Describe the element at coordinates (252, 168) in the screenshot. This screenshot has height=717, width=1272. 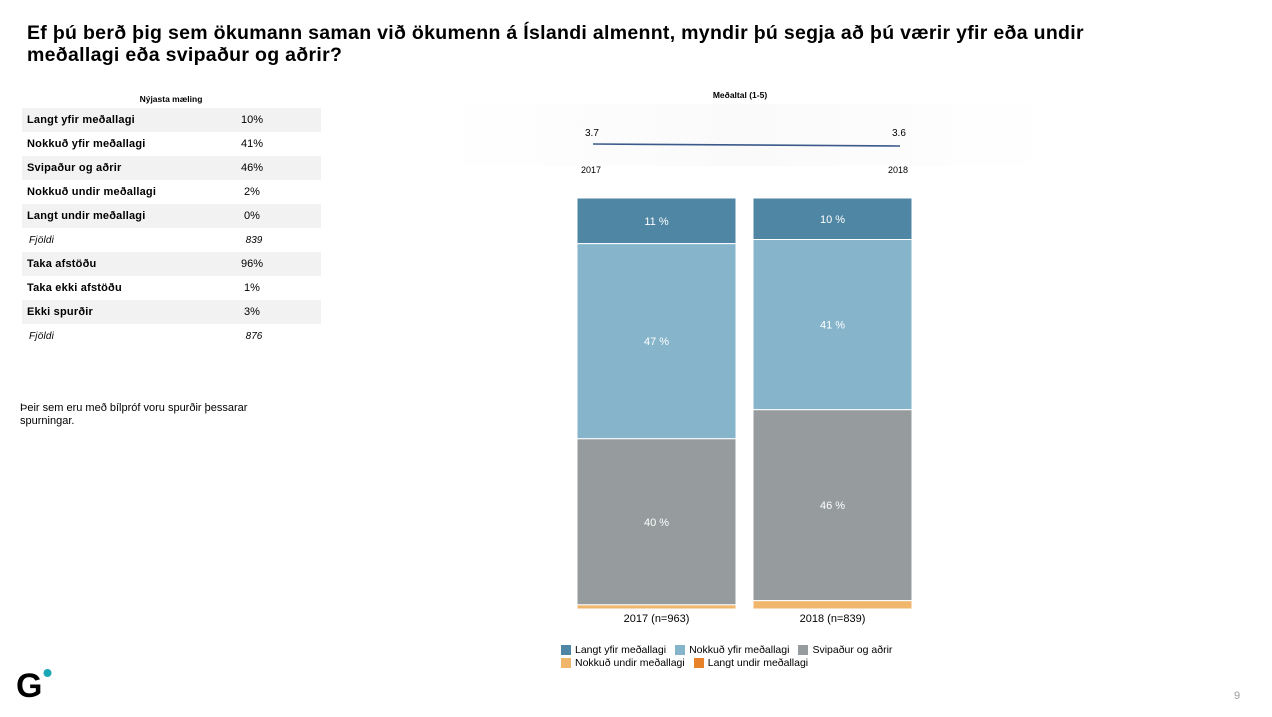
I see `table-row-value: 46%` at that location.